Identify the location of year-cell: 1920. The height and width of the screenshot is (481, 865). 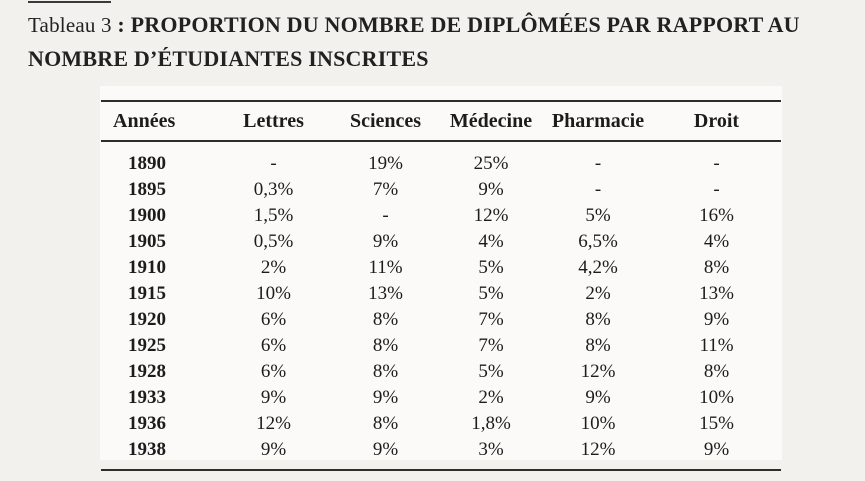
(147, 319).